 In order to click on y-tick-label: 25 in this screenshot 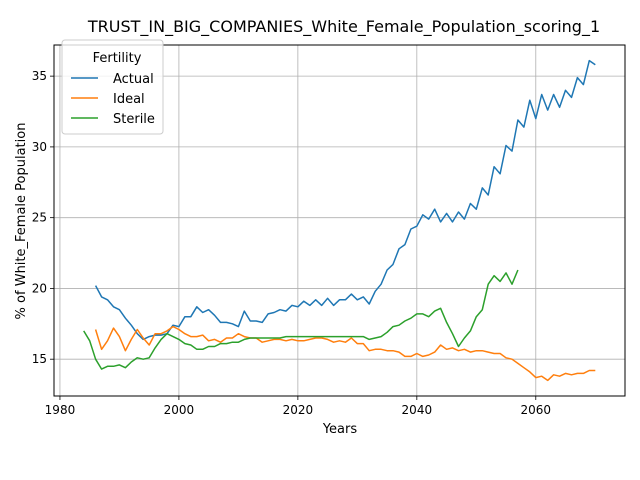, I will do `click(39, 218)`.